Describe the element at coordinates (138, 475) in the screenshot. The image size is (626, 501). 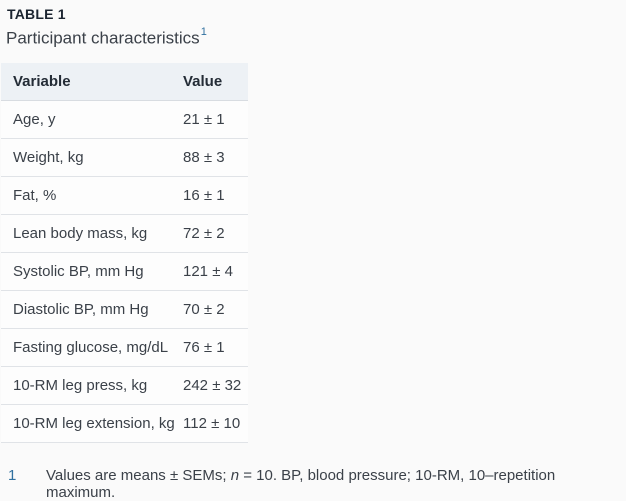
I see `footnote-text-part1: Values are means ± SEMs;` at that location.